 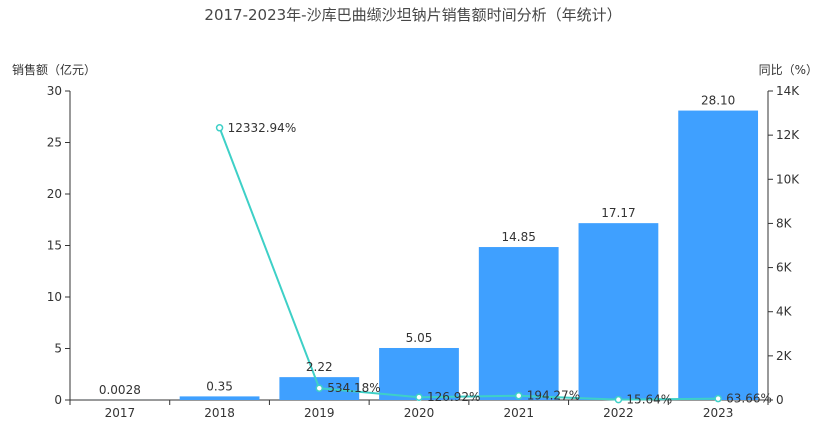 I want to click on y-axis-right-label: 同比（%）, so click(x=788, y=70).